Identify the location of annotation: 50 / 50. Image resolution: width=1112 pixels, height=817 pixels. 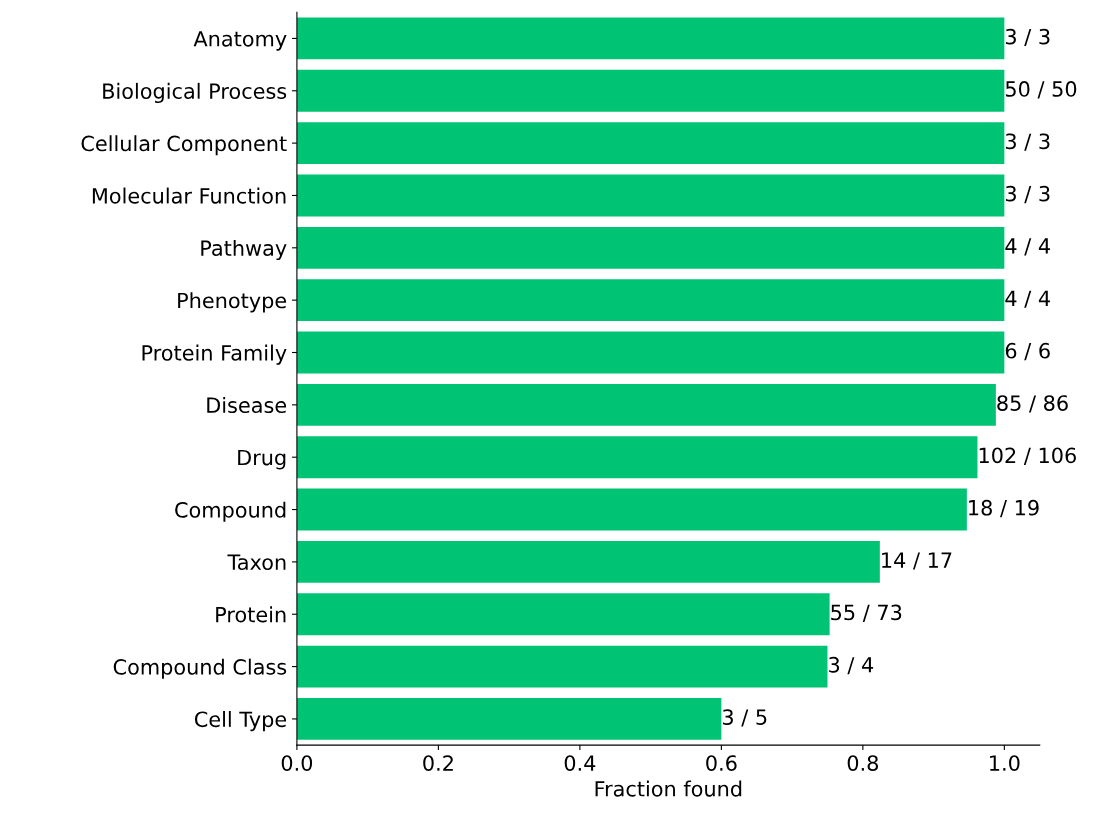
(1041, 90).